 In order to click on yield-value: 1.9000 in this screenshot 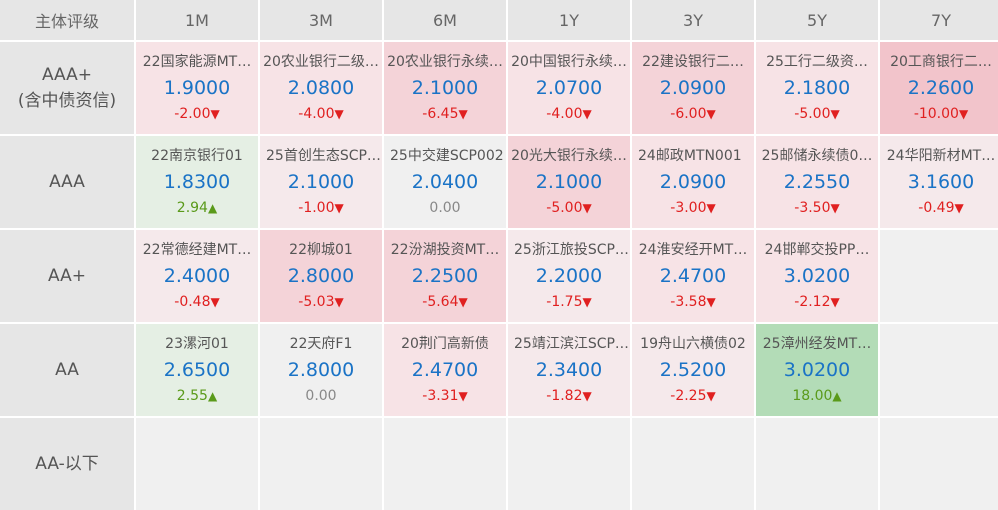, I will do `click(197, 88)`.